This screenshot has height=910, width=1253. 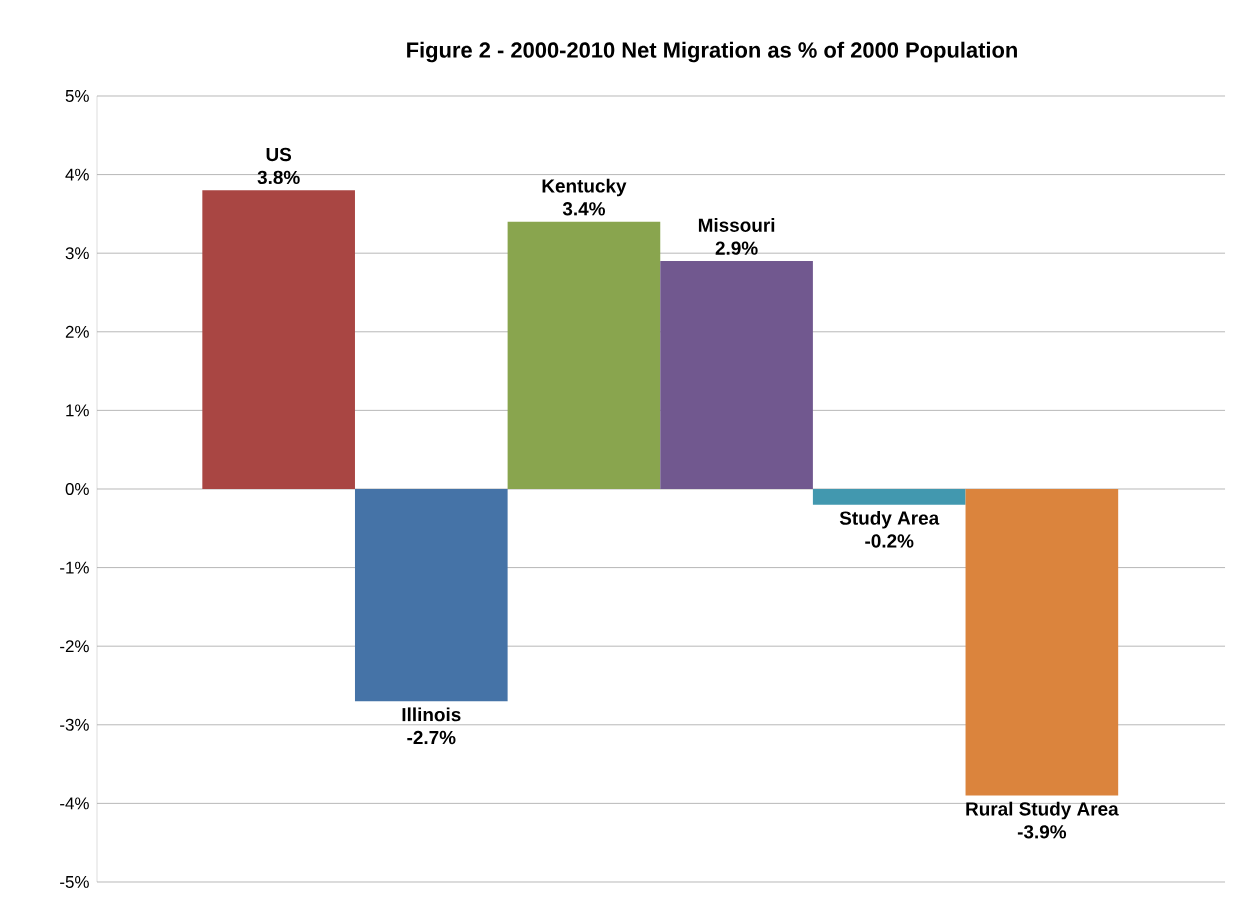 What do you see at coordinates (74, 803) in the screenshot?
I see `y-tick-label: -4%` at bounding box center [74, 803].